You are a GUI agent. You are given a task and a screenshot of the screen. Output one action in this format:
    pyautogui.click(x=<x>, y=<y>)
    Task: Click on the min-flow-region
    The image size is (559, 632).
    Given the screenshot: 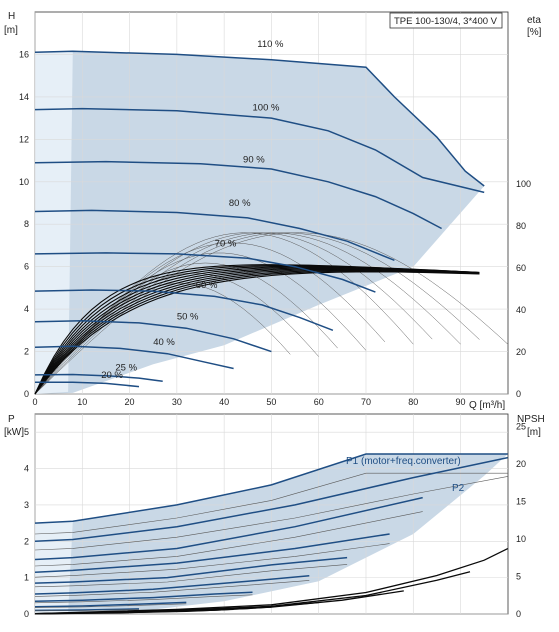 What is the action you would take?
    pyautogui.click(x=54, y=223)
    